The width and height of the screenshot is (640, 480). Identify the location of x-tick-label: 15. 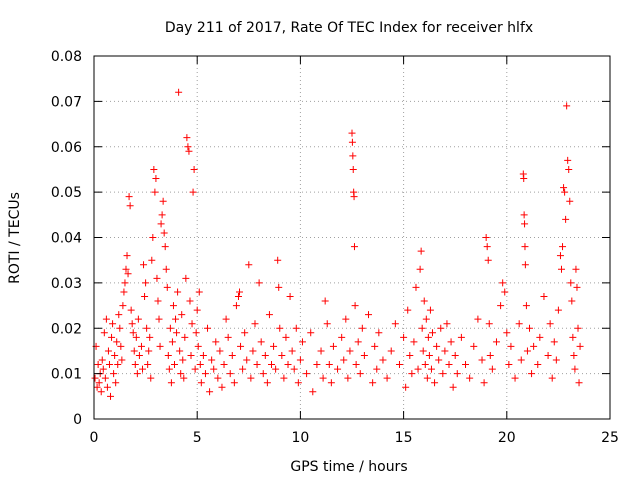
(404, 438).